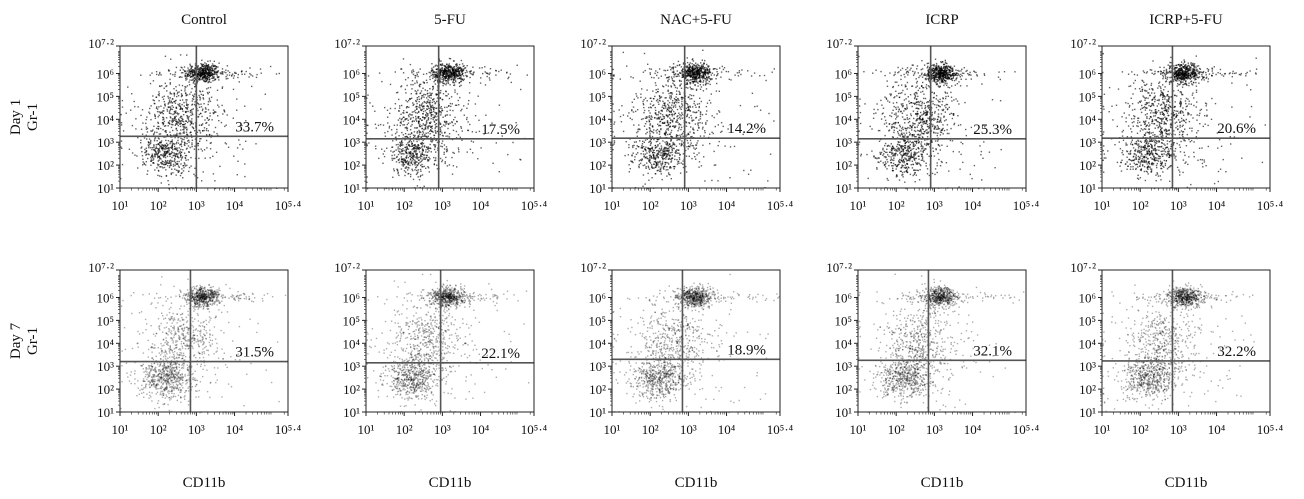  I want to click on event-points, so click(447, 120).